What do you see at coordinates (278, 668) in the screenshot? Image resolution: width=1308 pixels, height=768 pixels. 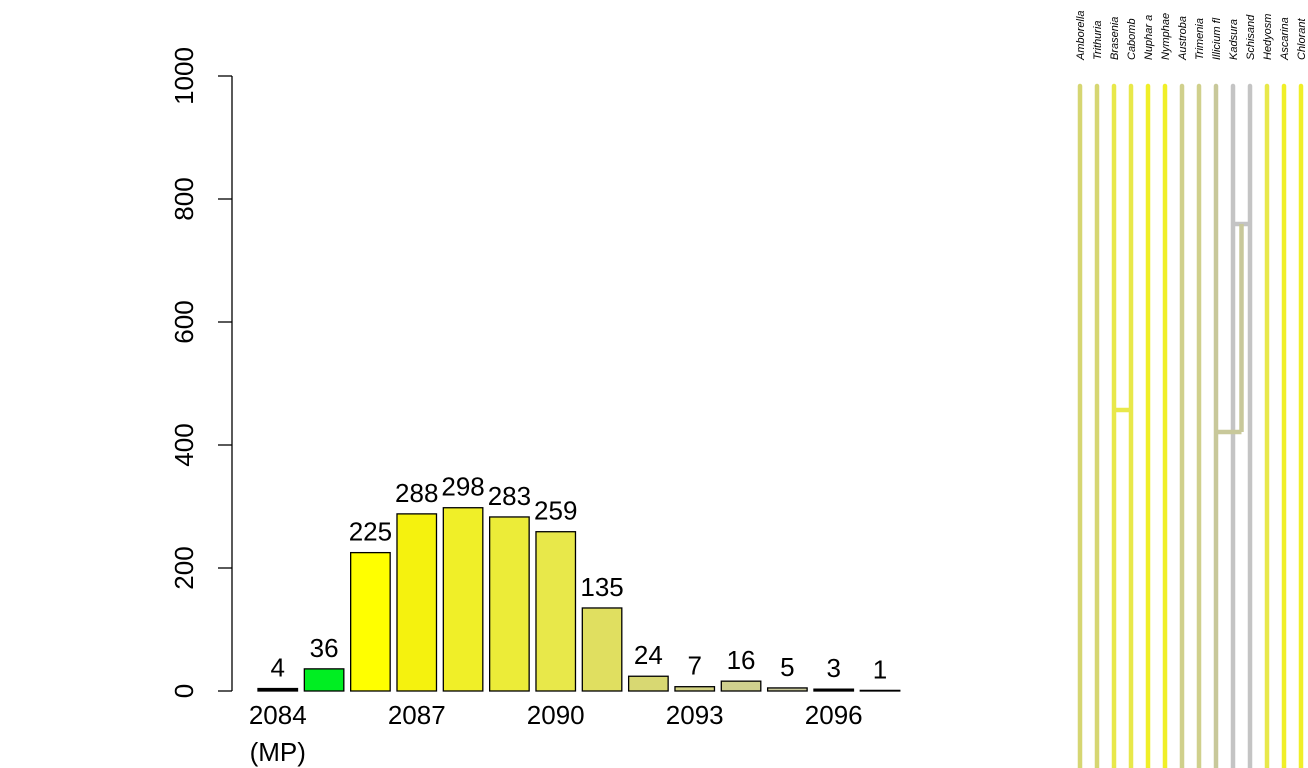 I see `bar-value-label: 4` at bounding box center [278, 668].